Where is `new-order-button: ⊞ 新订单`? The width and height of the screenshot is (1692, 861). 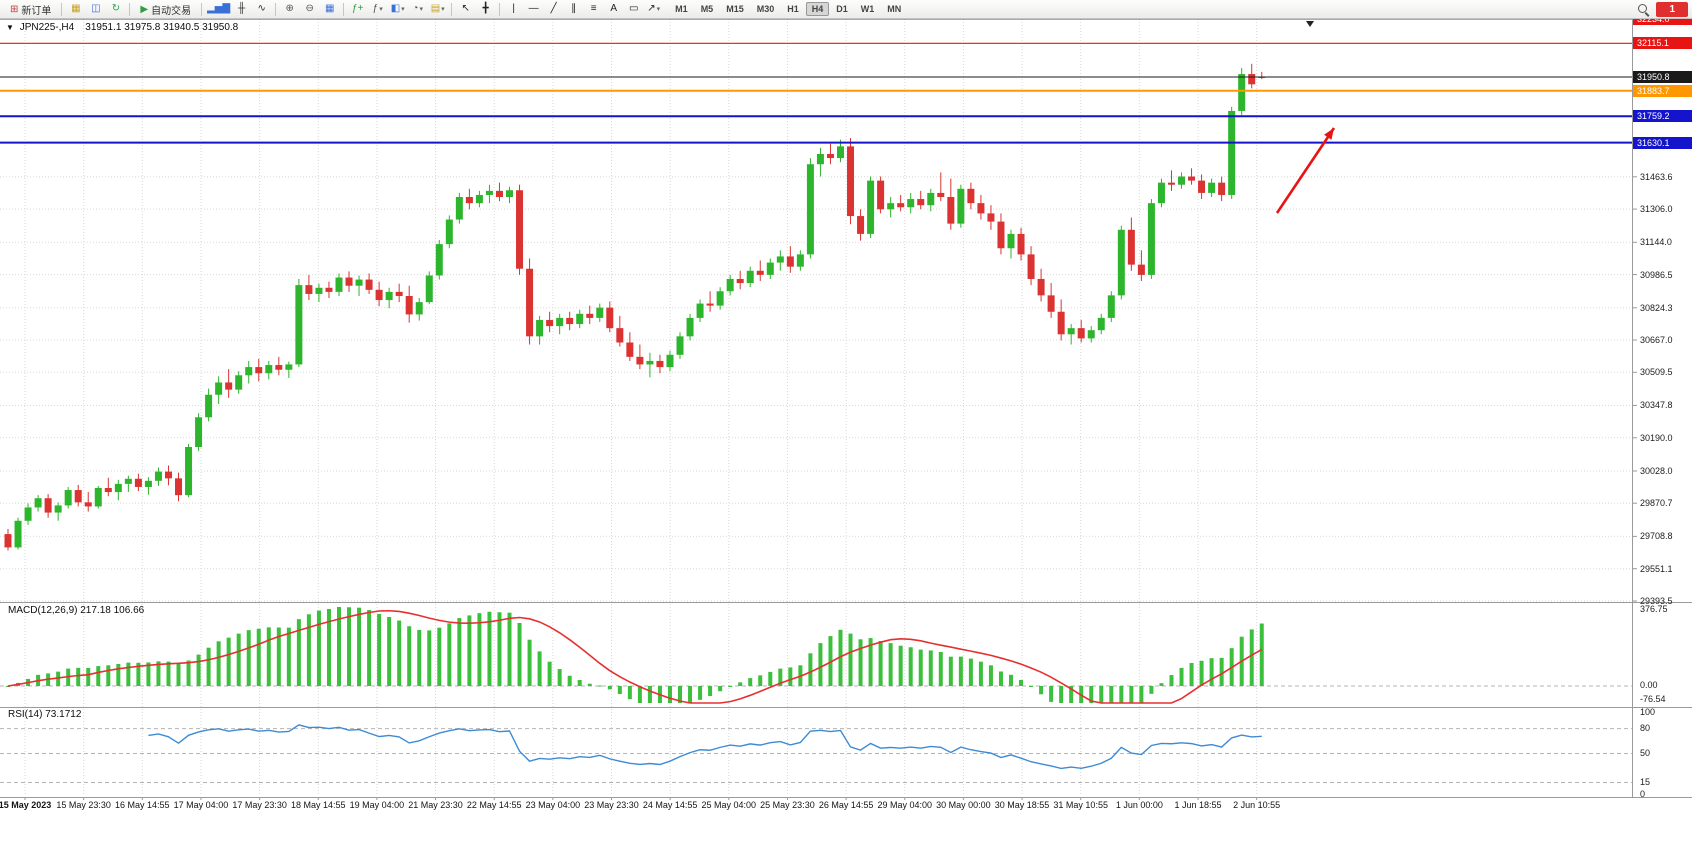
new-order-button: ⊞ 新订单 is located at coordinates (30, 9).